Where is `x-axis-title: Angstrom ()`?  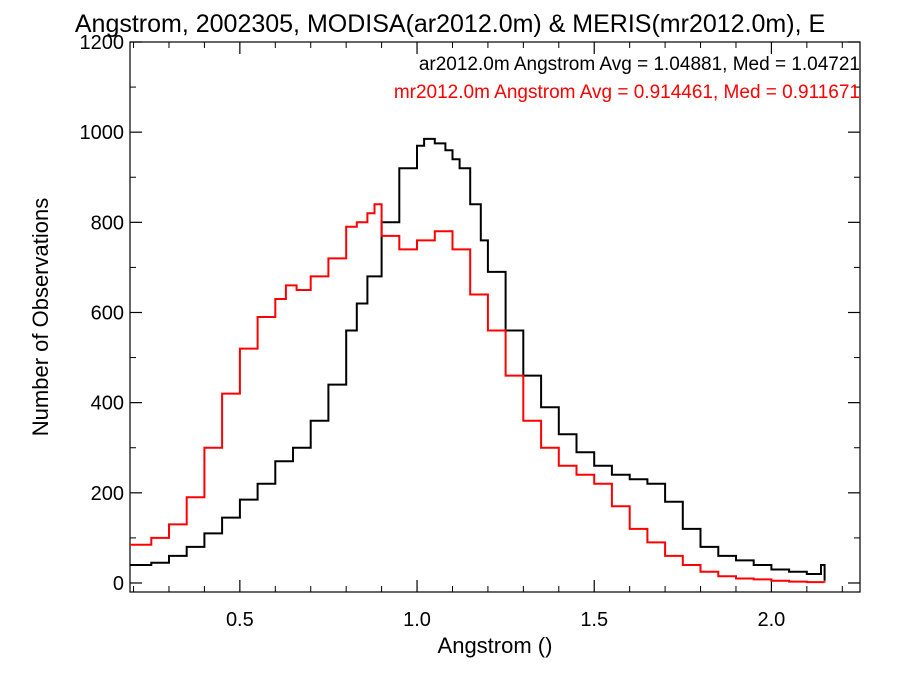
x-axis-title: Angstrom () is located at coordinates (495, 645).